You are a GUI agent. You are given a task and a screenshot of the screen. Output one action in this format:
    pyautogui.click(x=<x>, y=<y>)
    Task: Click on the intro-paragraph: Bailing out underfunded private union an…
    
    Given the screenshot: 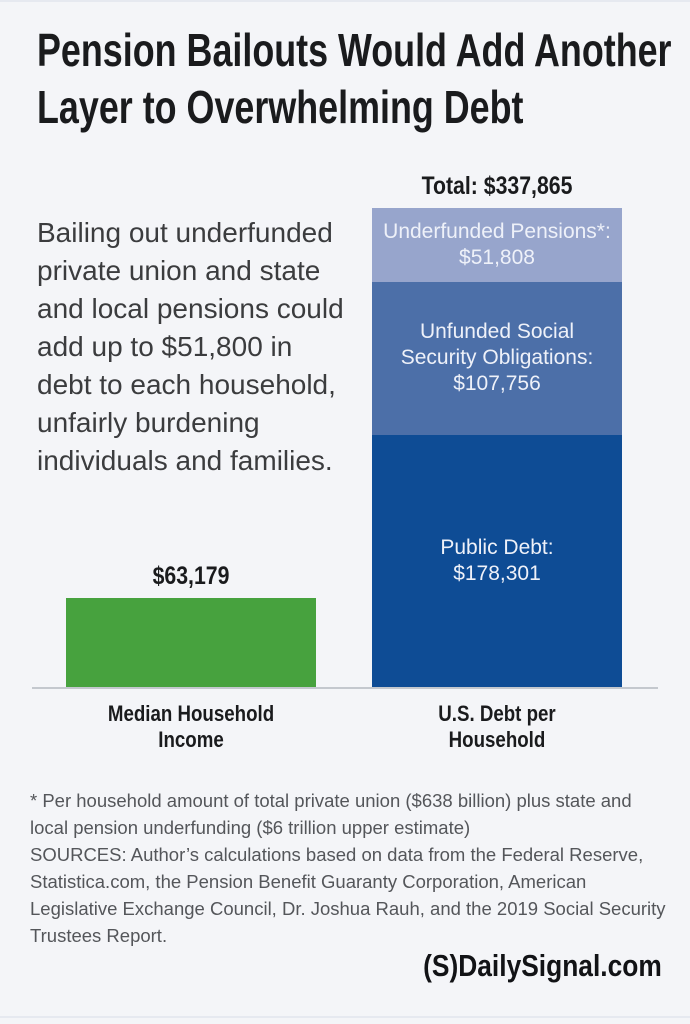 What is the action you would take?
    pyautogui.click(x=190, y=347)
    